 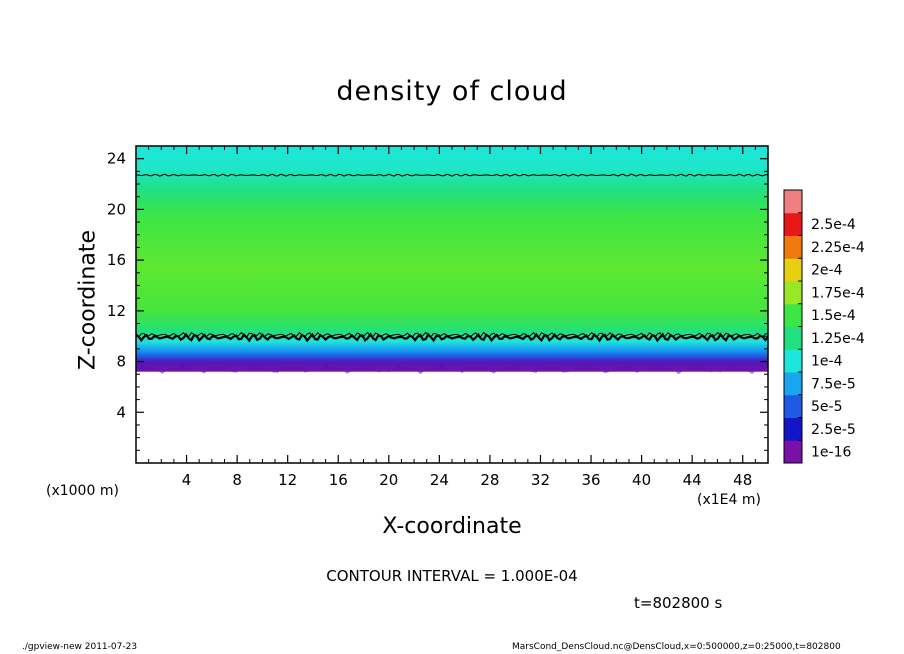 What do you see at coordinates (833, 384) in the screenshot?
I see `colorbar-label: 7.5e-5` at bounding box center [833, 384].